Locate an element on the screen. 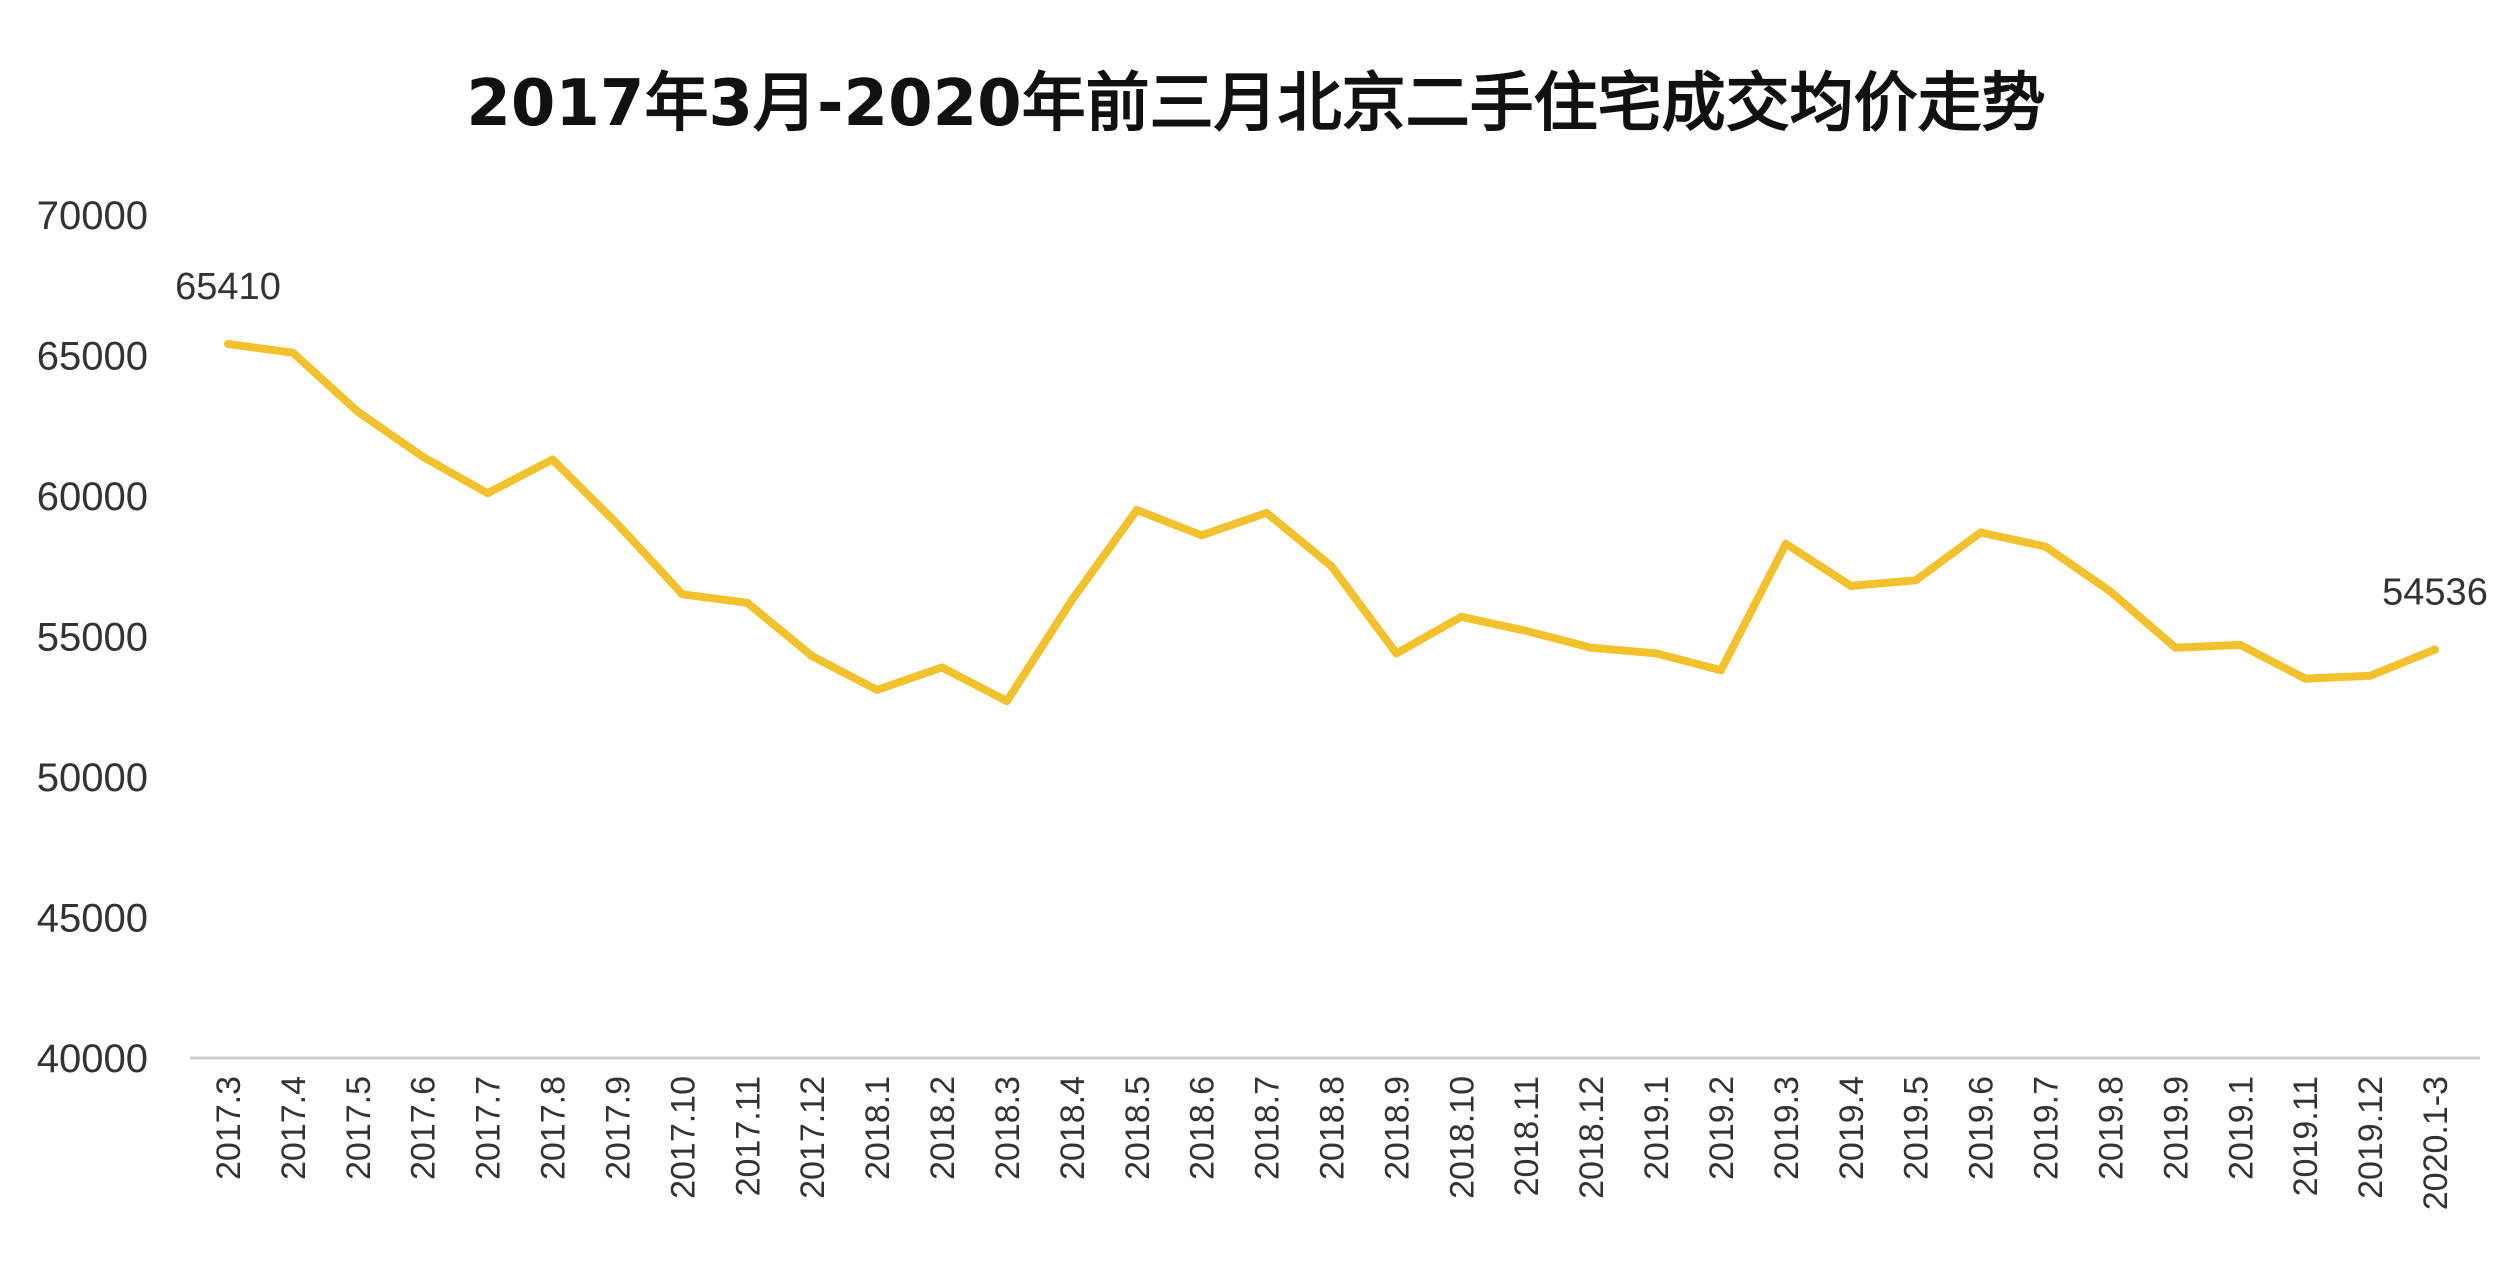  x-tick-label: 2017.6 is located at coordinates (424, 1128).